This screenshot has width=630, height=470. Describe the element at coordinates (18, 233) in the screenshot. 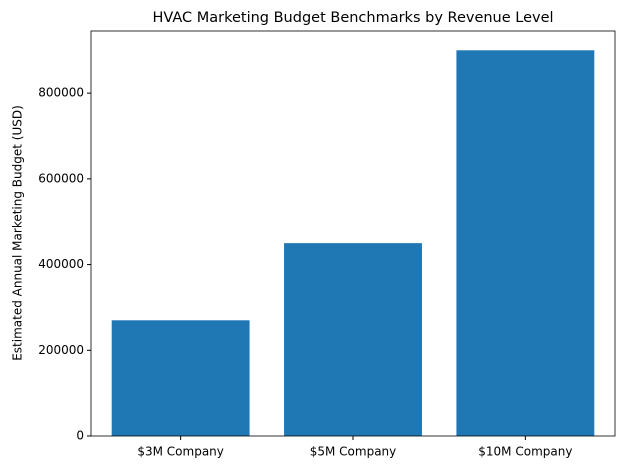

I see `y-axis-label: Estimated Annual Marketing Budget (USD)` at that location.